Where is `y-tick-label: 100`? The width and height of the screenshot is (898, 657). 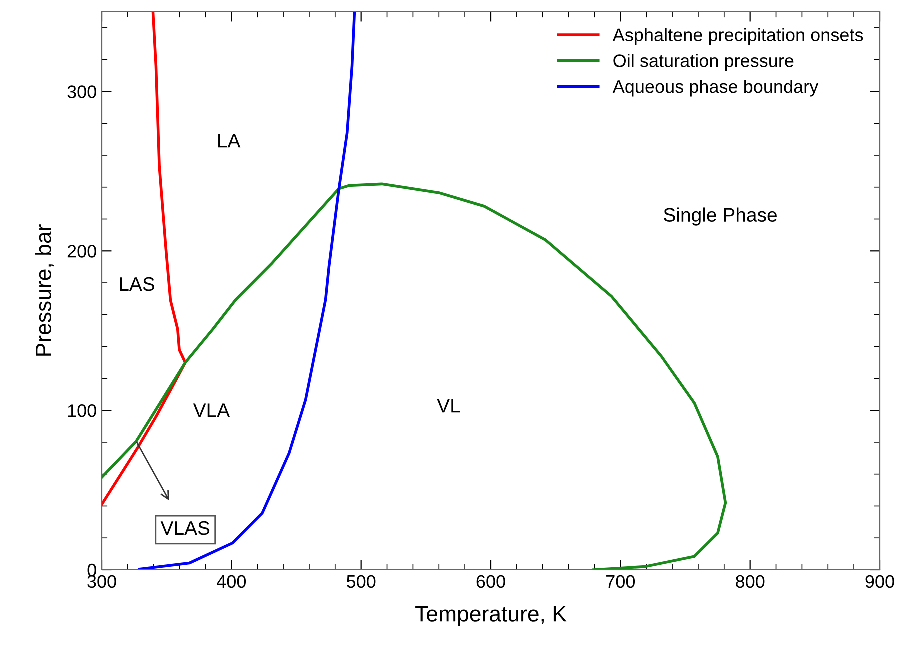
y-tick-label: 100 is located at coordinates (82, 411).